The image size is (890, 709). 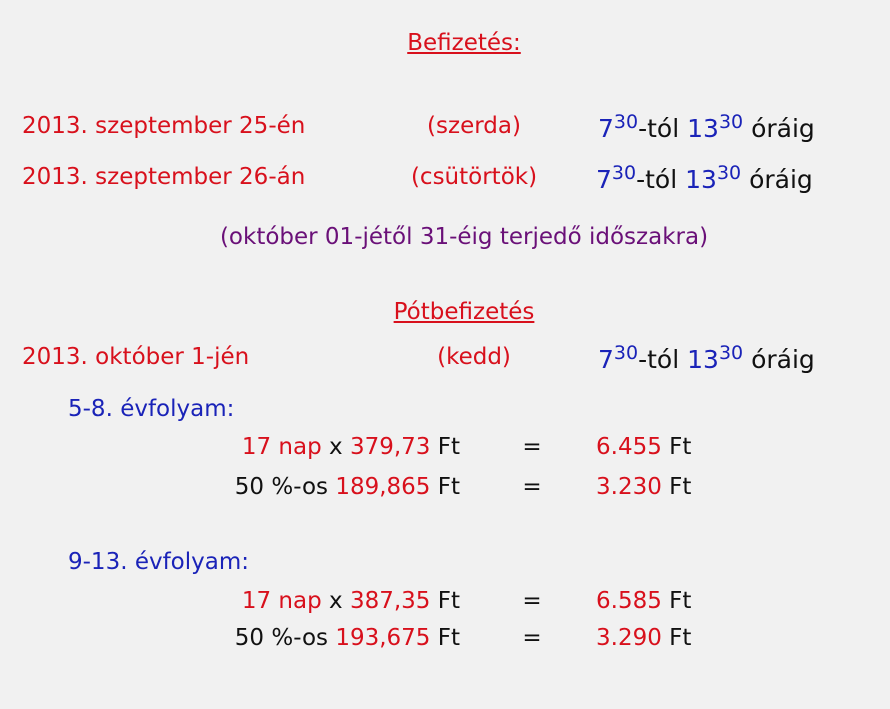 I want to click on total-value: 6.455, so click(x=629, y=447).